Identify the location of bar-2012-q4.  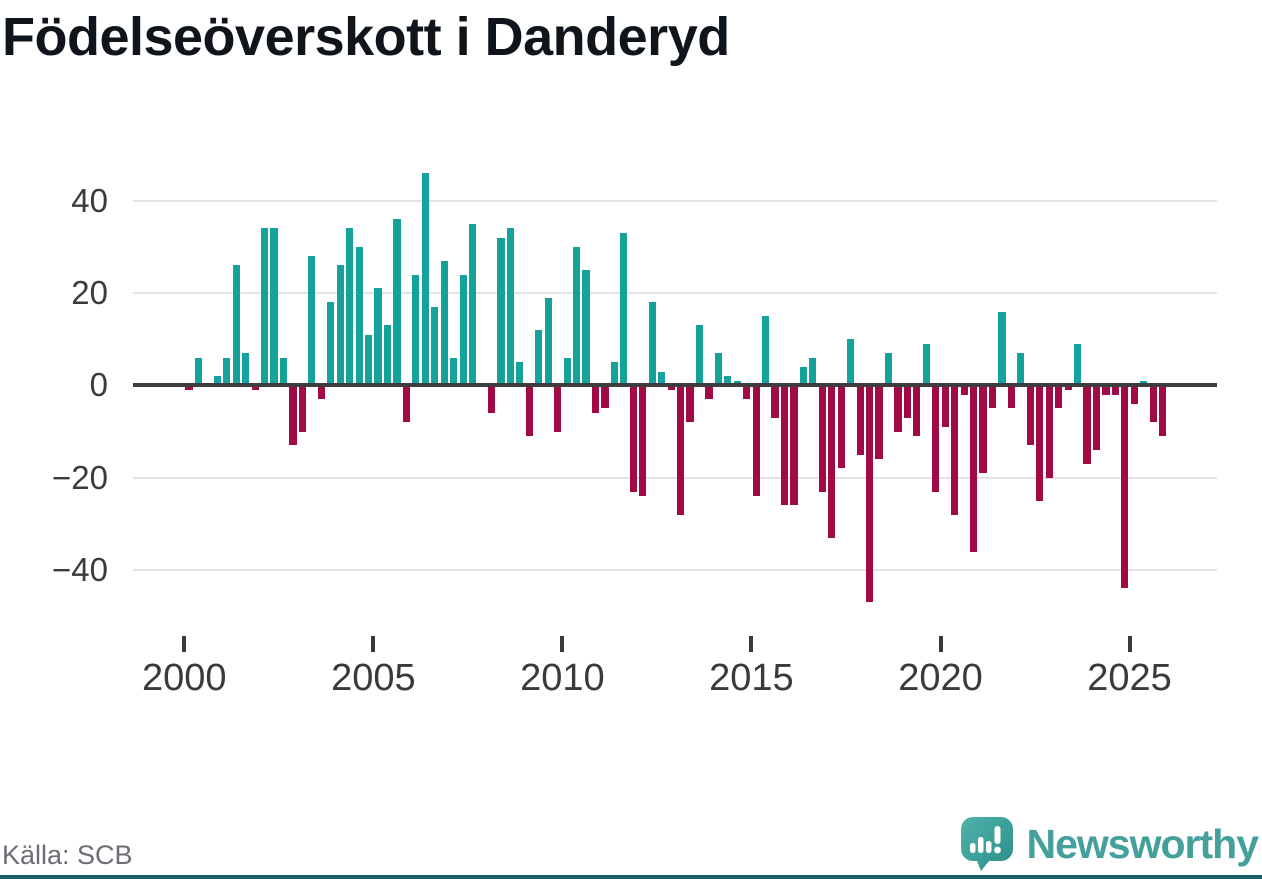
(671, 387).